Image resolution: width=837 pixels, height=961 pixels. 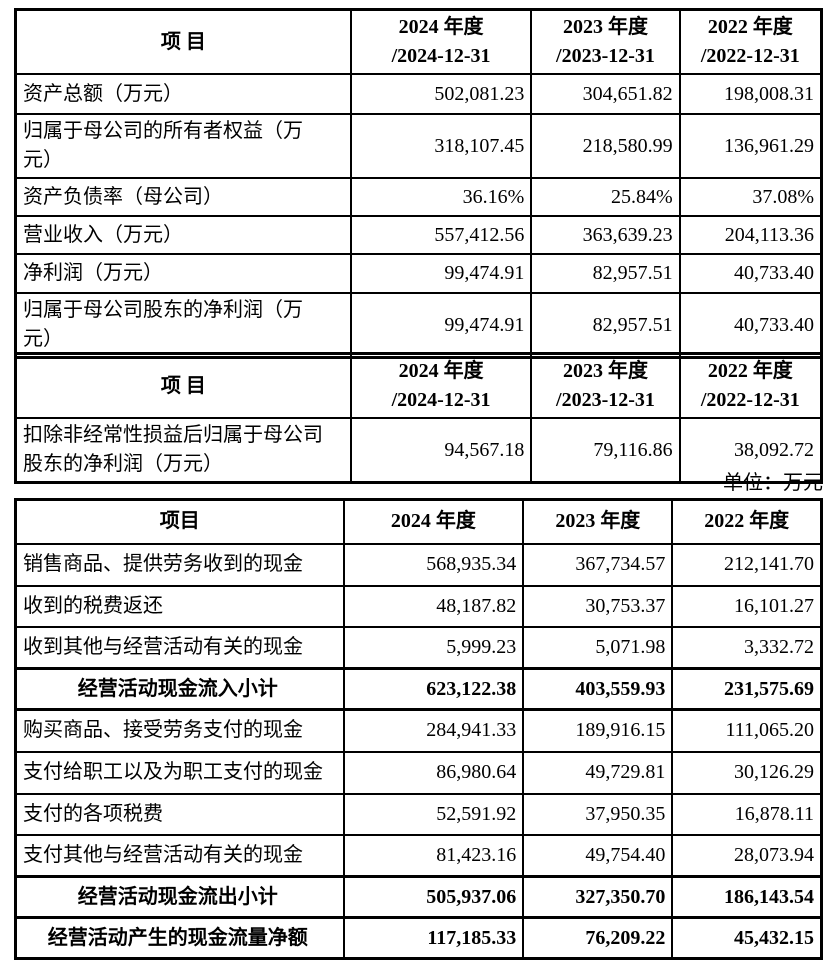 What do you see at coordinates (183, 146) in the screenshot?
I see `row-label: 归属于母公司的所有者权益（万 元）` at bounding box center [183, 146].